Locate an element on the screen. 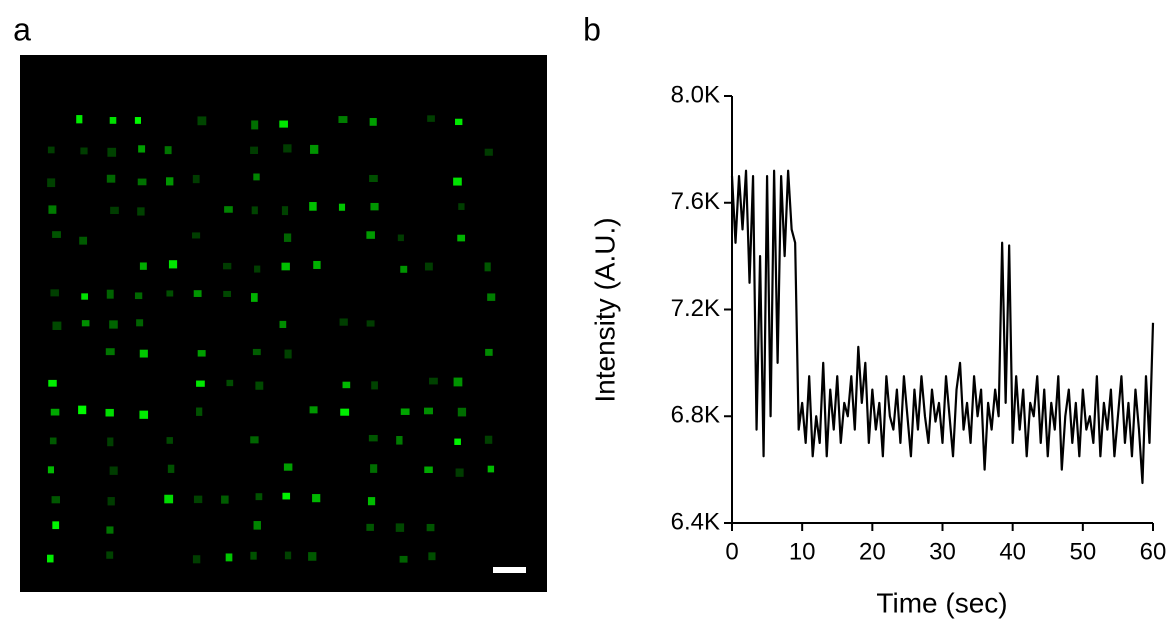 This screenshot has height=623, width=1172. scale-bar is located at coordinates (509, 570).